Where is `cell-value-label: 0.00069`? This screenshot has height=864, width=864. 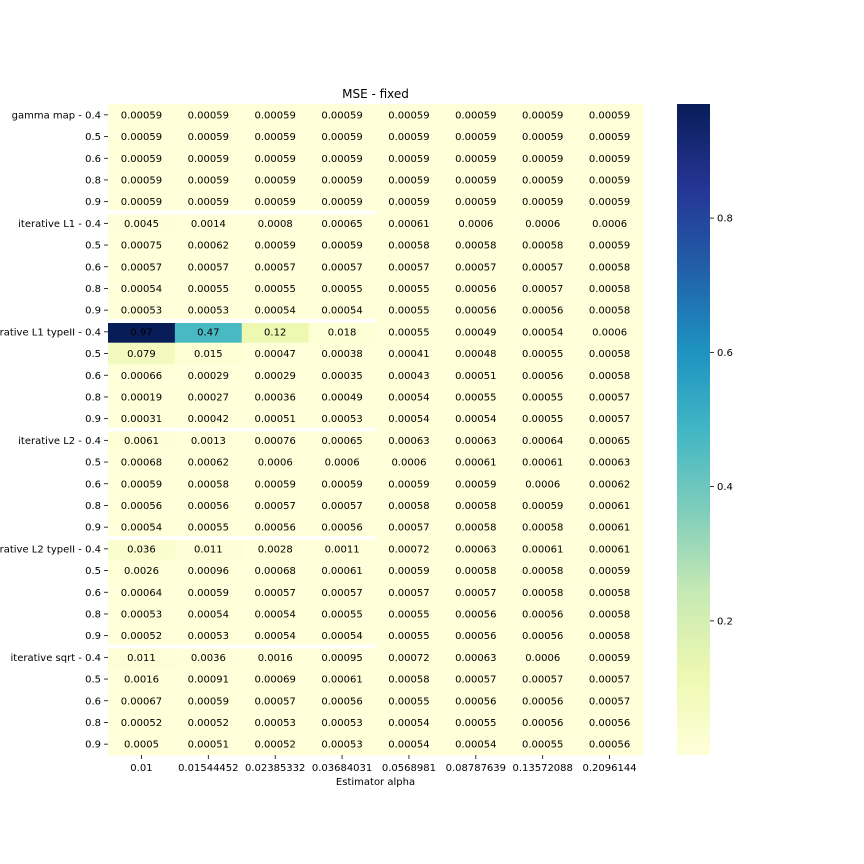
cell-value-label: 0.00069 is located at coordinates (275, 680).